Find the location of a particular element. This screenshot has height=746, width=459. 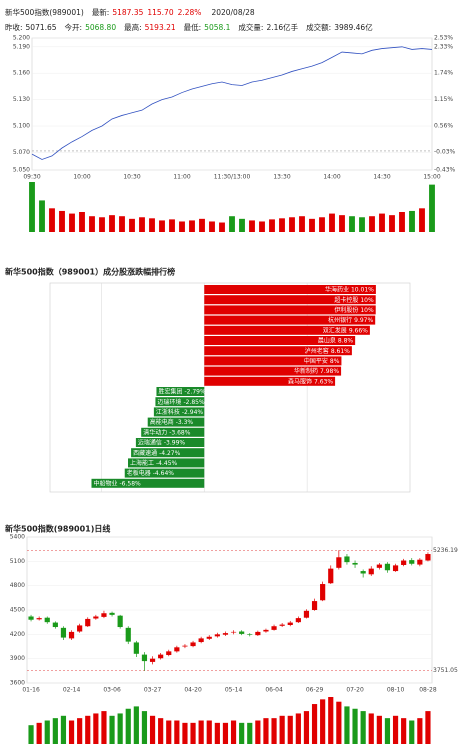

stock-name: 清华动力 is located at coordinates (155, 432).